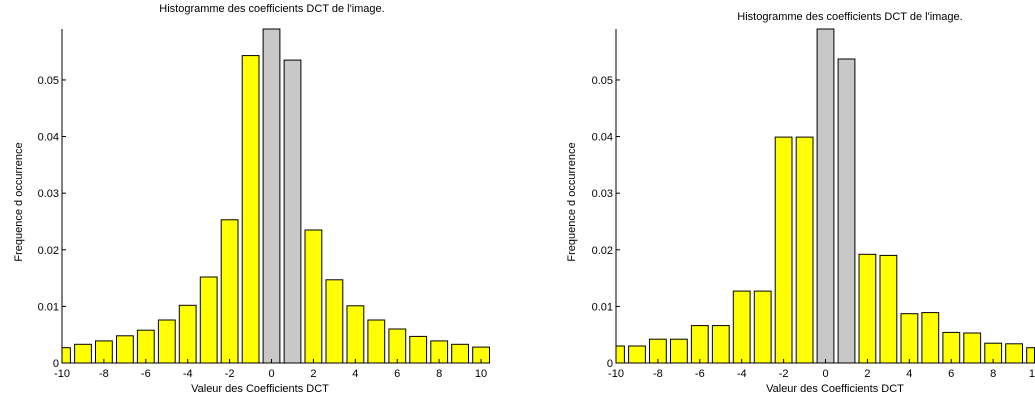 The image size is (1035, 399). What do you see at coordinates (602, 251) in the screenshot?
I see `right-y-tick-label-2: 0.02` at bounding box center [602, 251].